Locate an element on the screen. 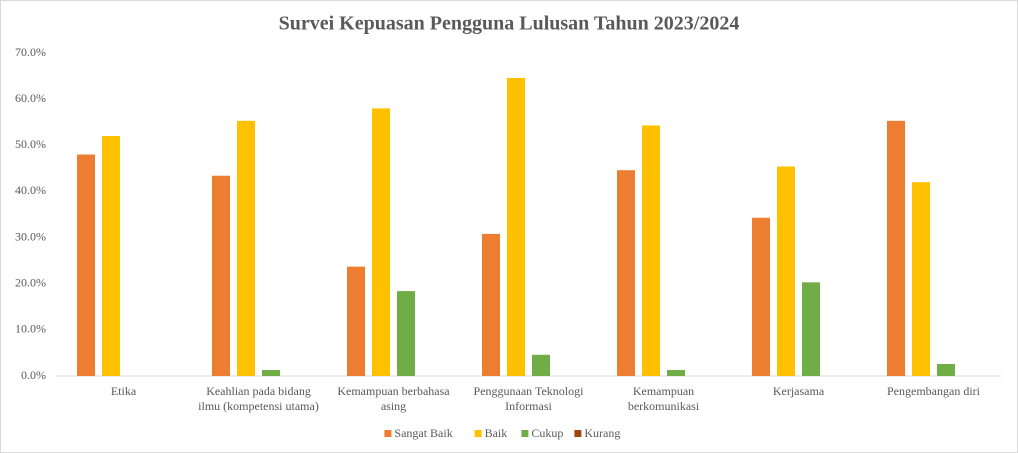 Image resolution: width=1018 pixels, height=453 pixels. x-tick-label: Penggunaan Teknologi Informasi is located at coordinates (528, 398).